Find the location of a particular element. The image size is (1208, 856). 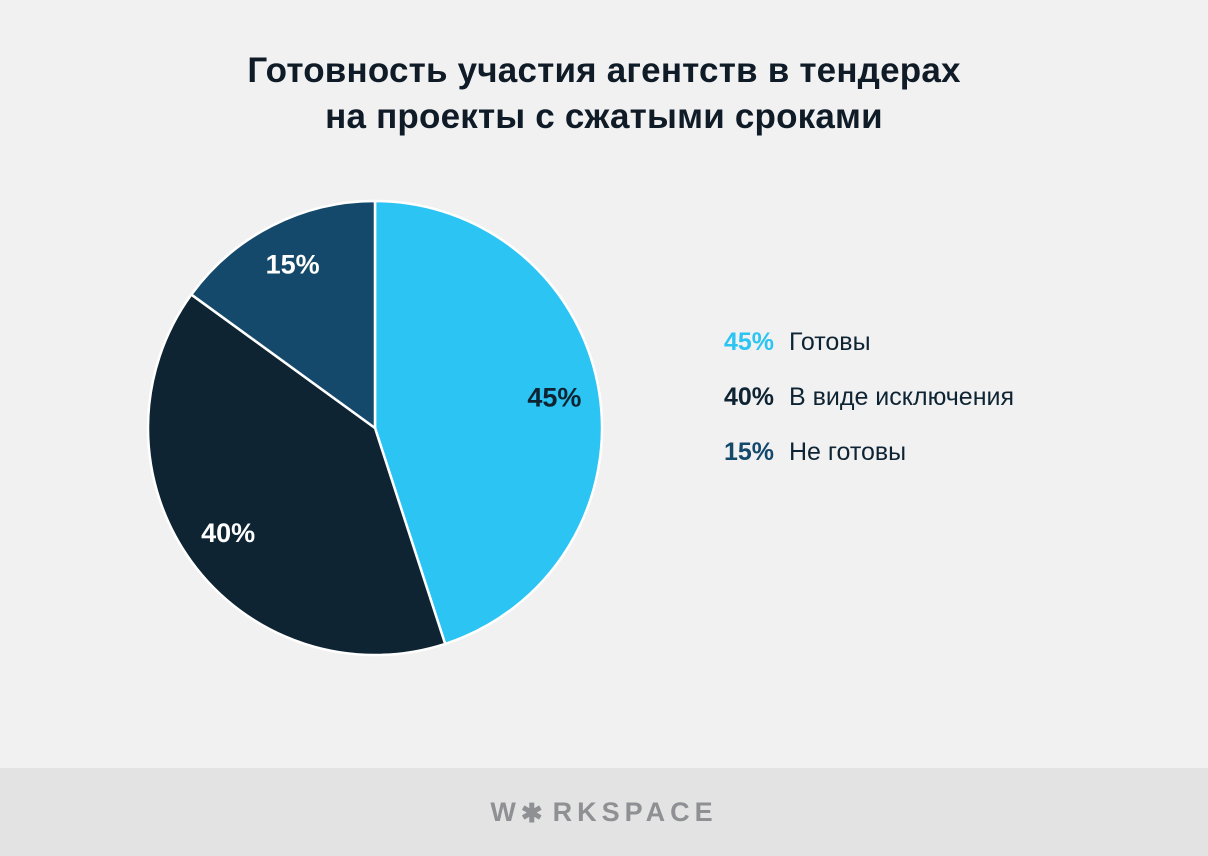

workspace-logo: W ✱ RKSPACE is located at coordinates (603, 812).